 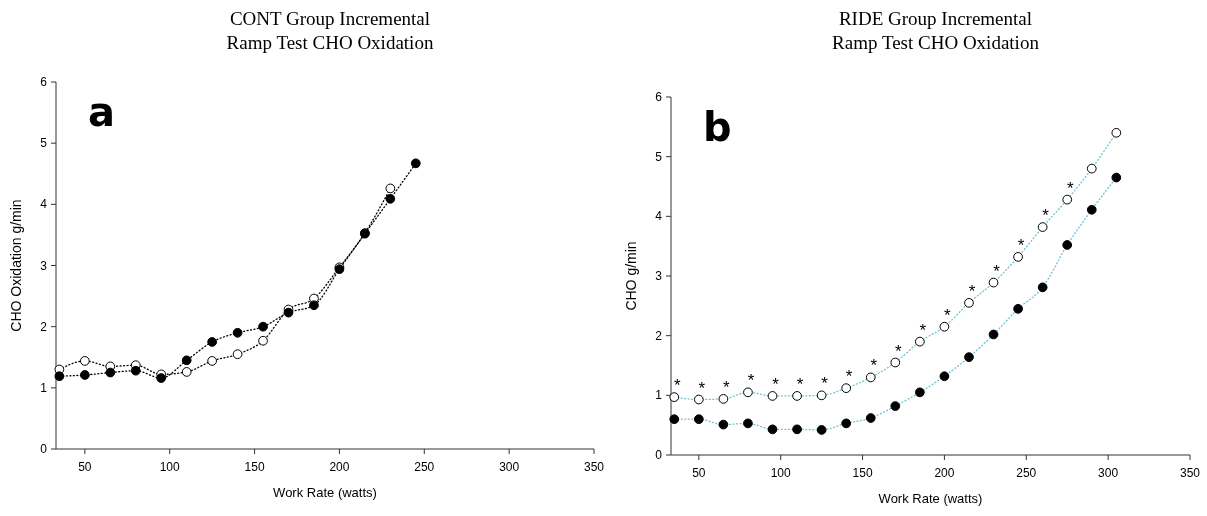 What do you see at coordinates (717, 127) in the screenshot?
I see `annotation: b` at bounding box center [717, 127].